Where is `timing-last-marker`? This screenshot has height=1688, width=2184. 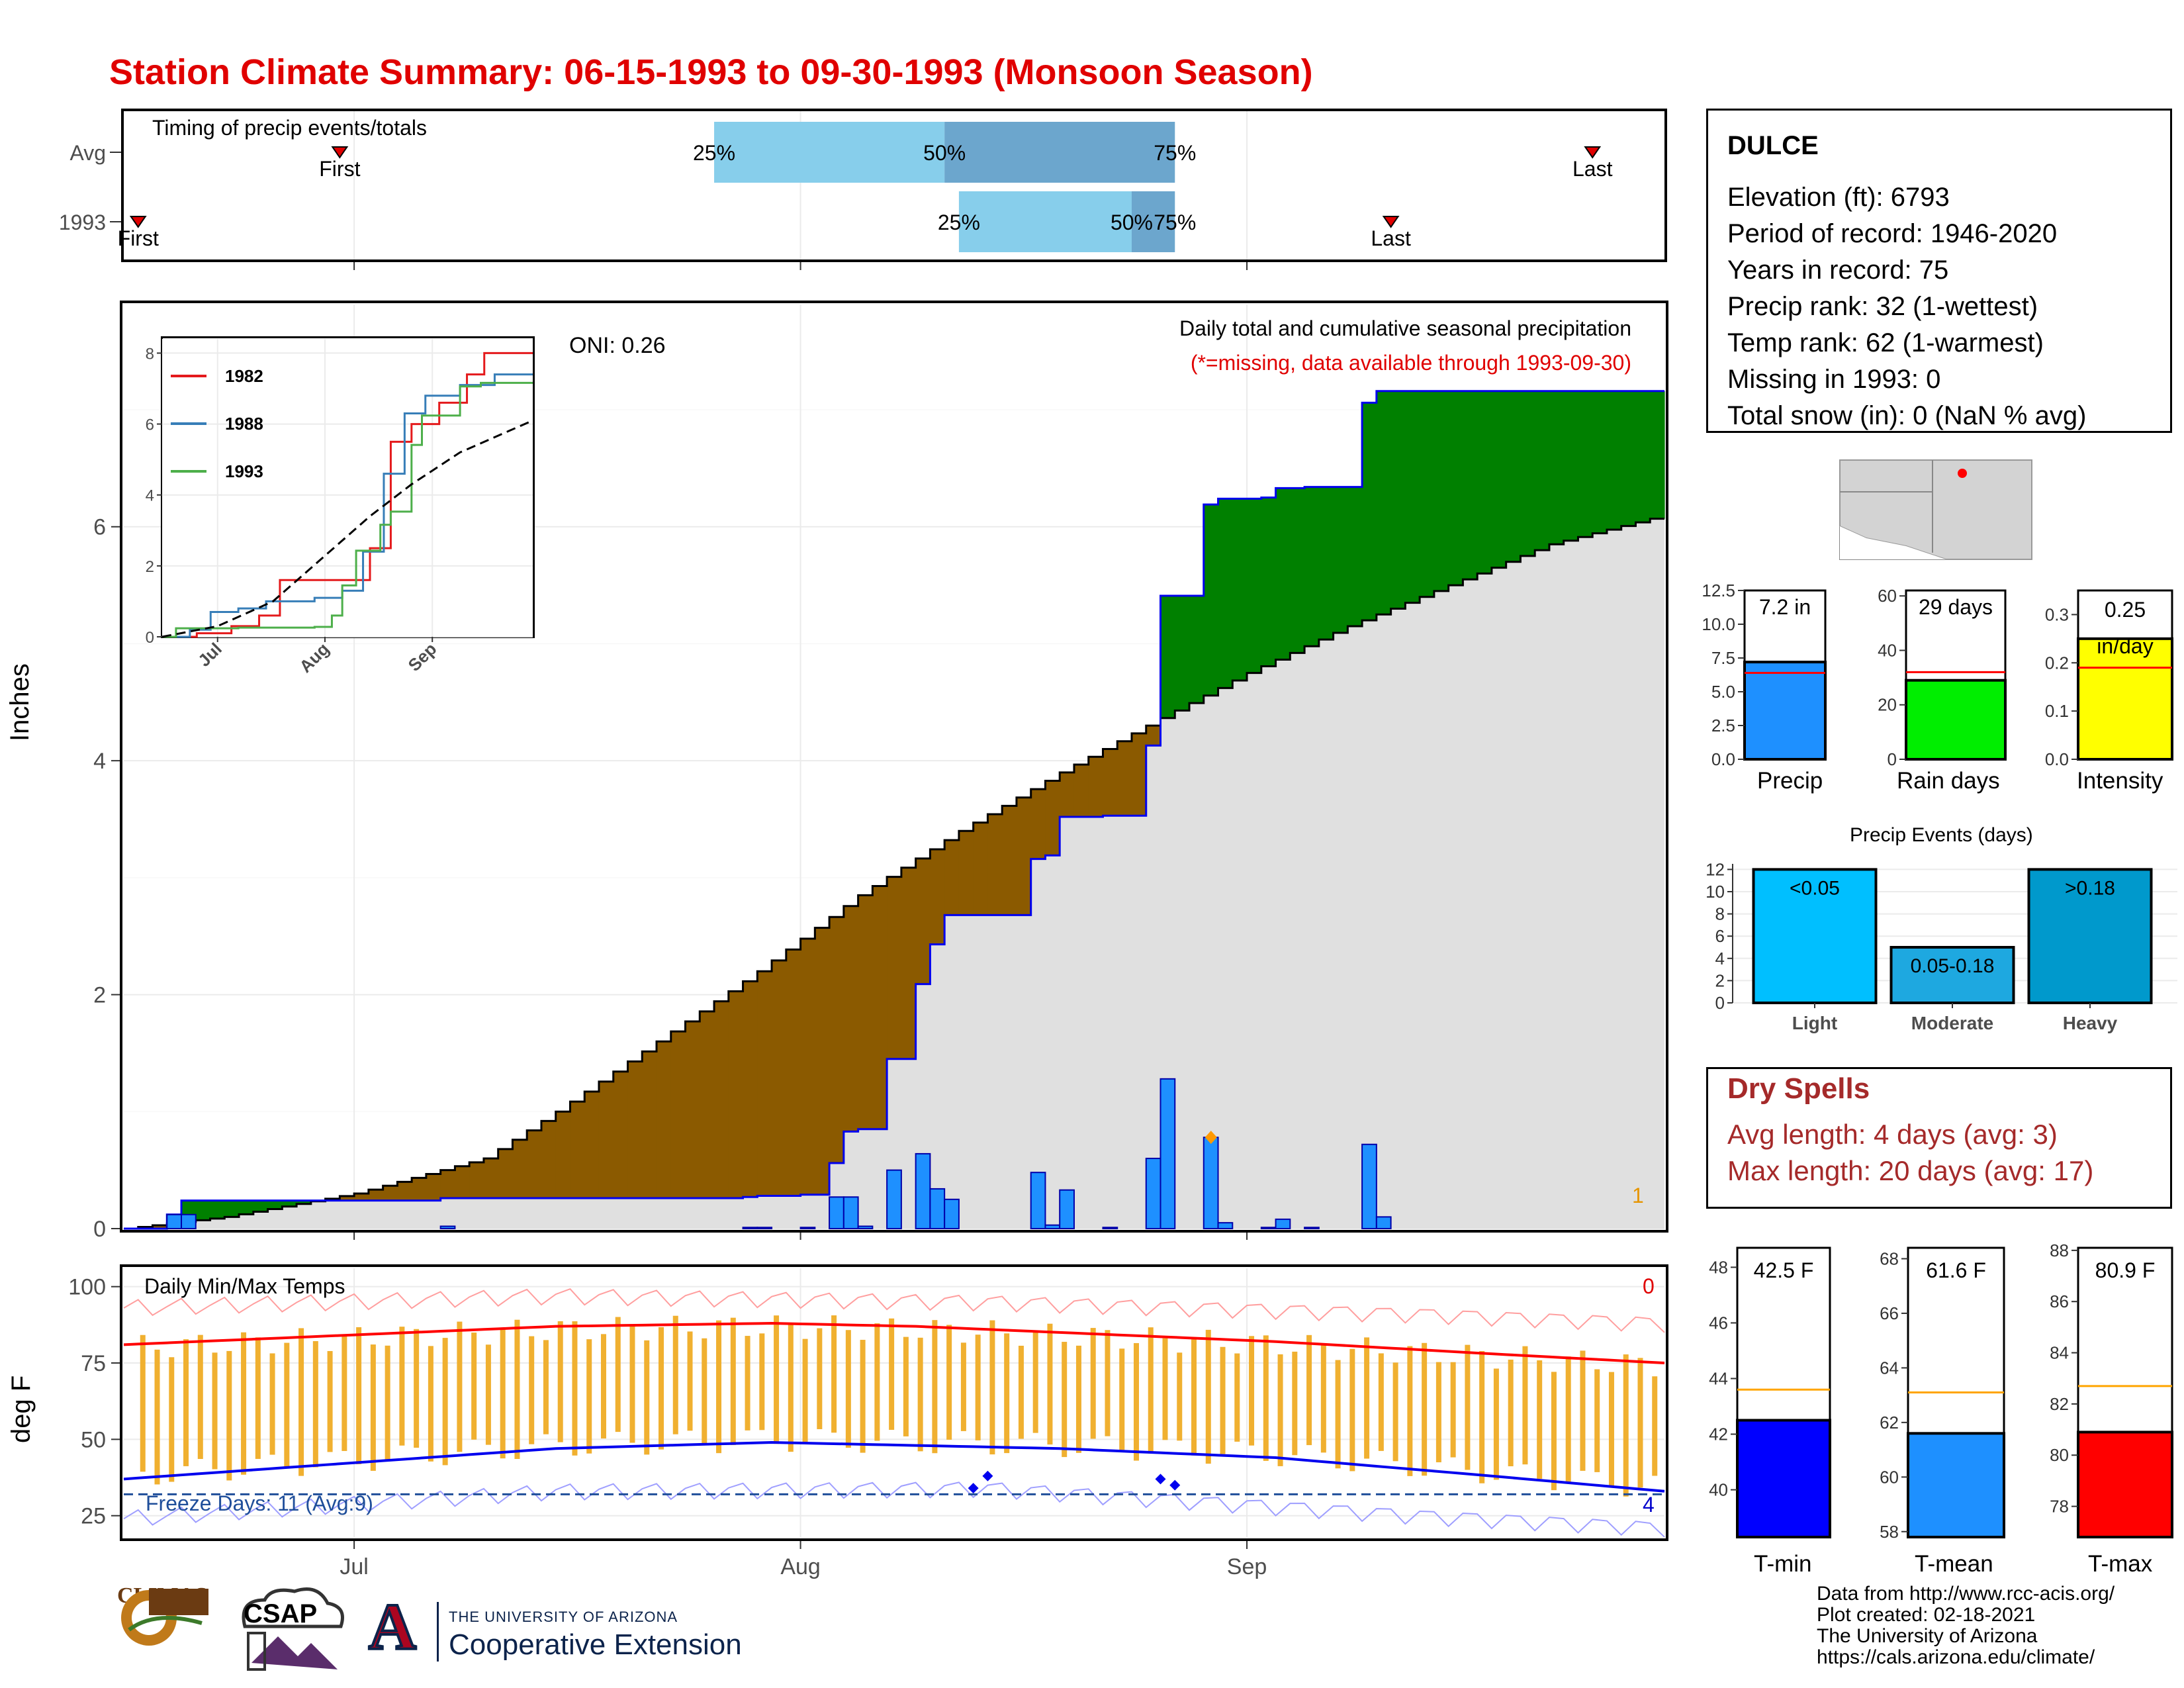
timing-last-marker is located at coordinates (1593, 152).